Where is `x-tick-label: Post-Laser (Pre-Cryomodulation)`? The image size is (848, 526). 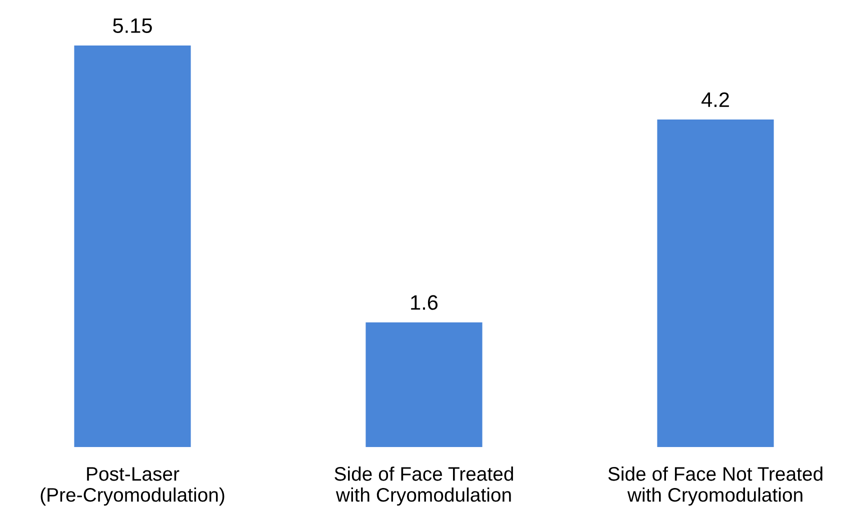
x-tick-label: Post-Laser (Pre-Cryomodulation) is located at coordinates (132, 486).